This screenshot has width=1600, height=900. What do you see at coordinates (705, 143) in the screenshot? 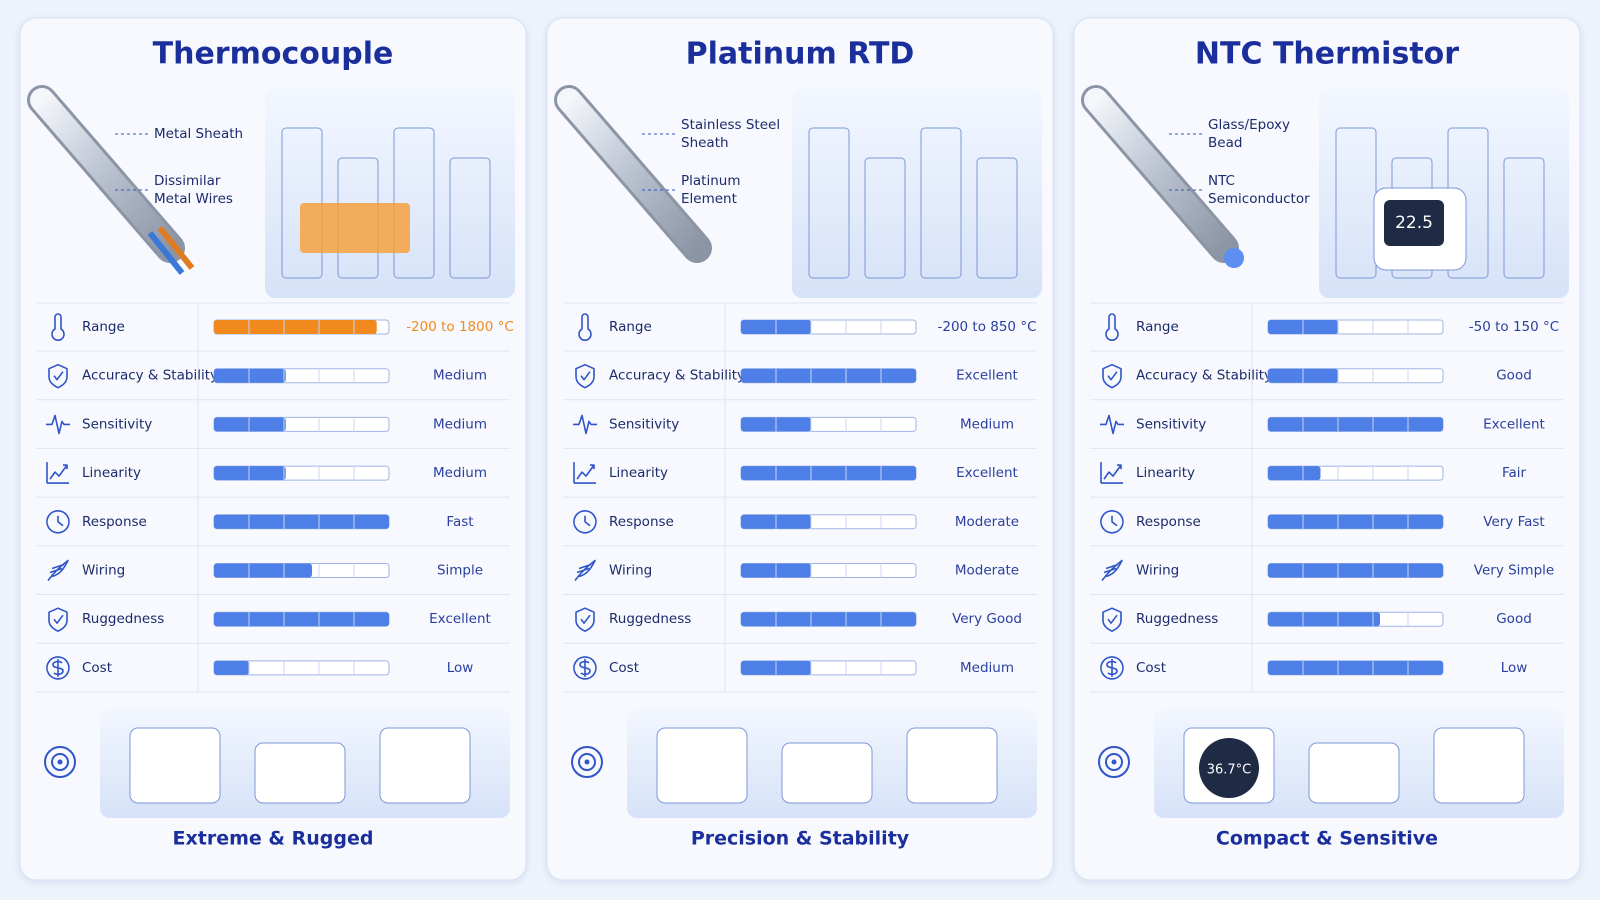
I see `callout-label: Sheath` at bounding box center [705, 143].